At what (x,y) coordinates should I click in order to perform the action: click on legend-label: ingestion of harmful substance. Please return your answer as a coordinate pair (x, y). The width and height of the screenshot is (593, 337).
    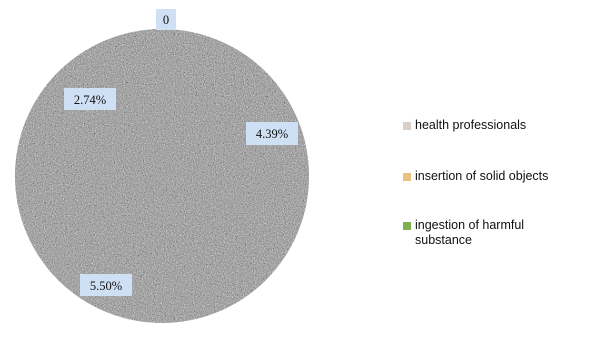
    Looking at the image, I should click on (469, 232).